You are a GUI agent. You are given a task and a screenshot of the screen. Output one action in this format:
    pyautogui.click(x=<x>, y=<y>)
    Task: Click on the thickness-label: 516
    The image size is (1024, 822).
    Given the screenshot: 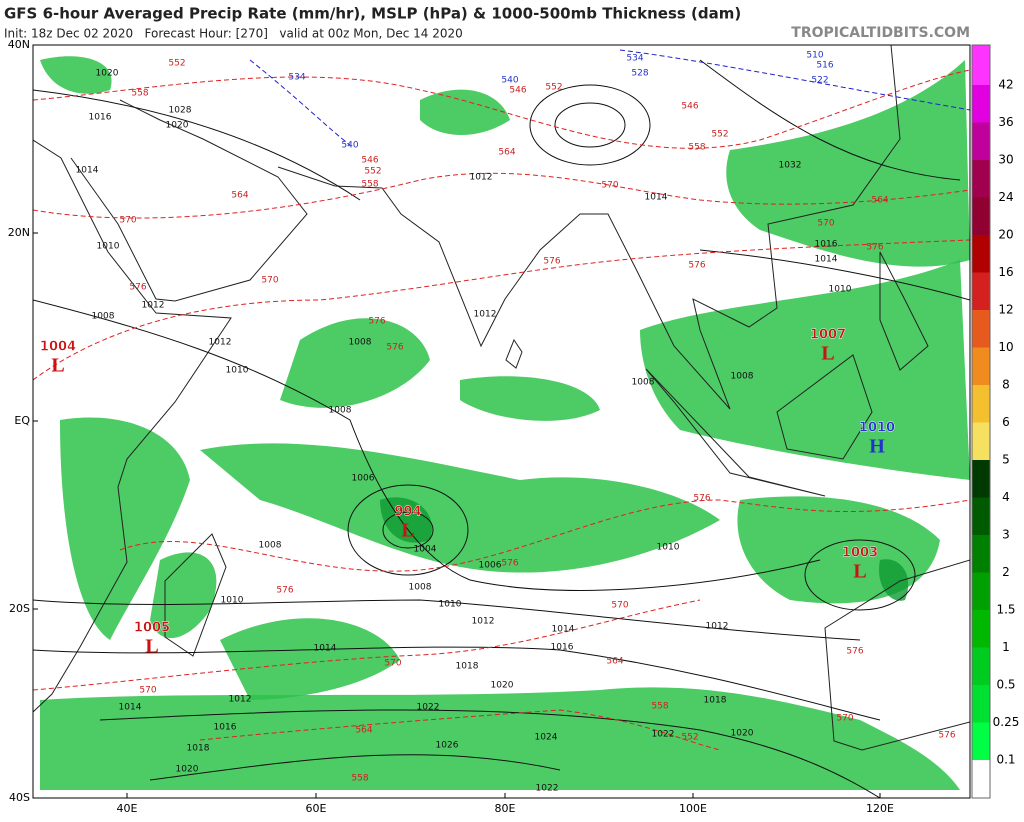 What is the action you would take?
    pyautogui.click(x=824, y=66)
    